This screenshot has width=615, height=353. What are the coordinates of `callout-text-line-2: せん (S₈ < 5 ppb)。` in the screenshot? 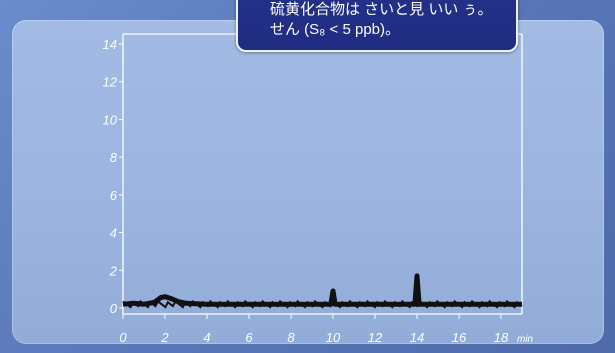 It's located at (335, 29).